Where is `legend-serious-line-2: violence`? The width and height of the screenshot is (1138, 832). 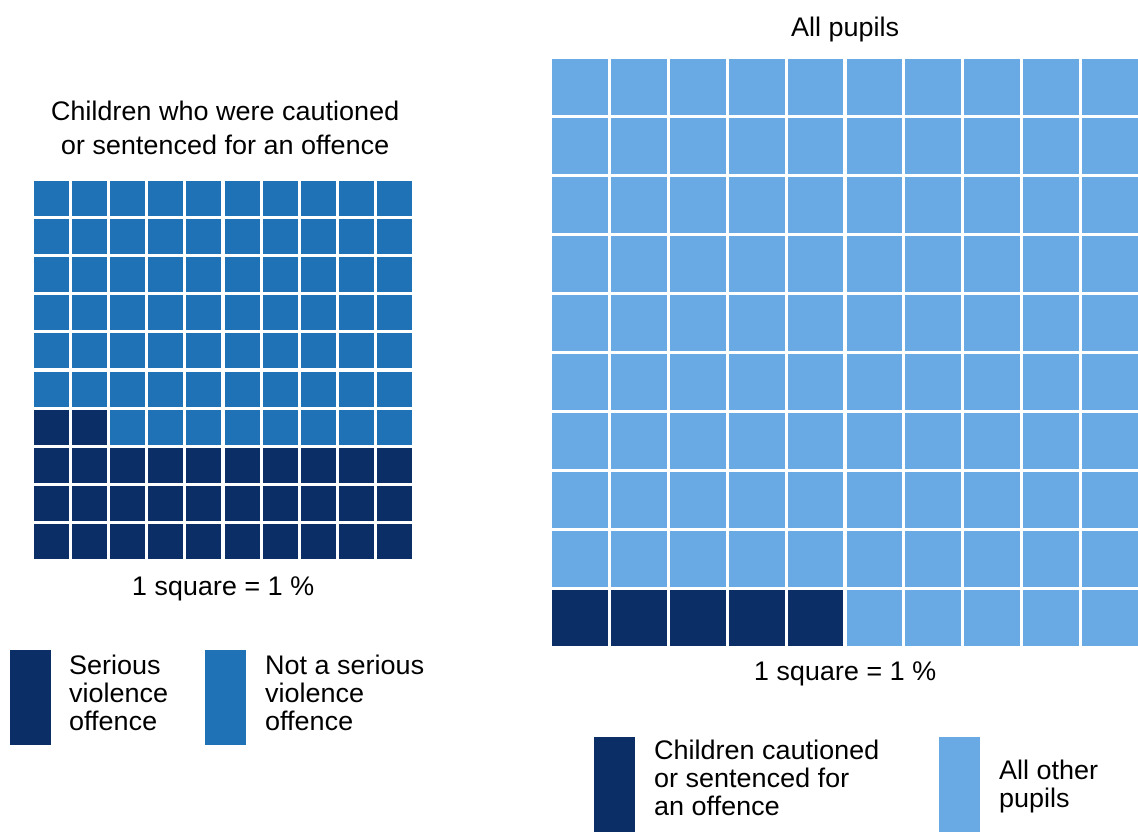 legend-serious-line-2: violence is located at coordinates (119, 693).